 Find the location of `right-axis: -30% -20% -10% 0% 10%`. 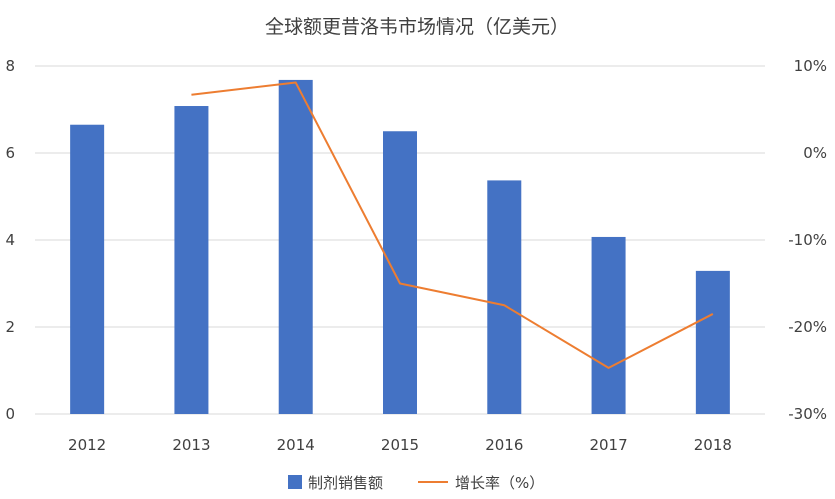

right-axis: -30% -20% -10% 0% 10% is located at coordinates (807, 240).